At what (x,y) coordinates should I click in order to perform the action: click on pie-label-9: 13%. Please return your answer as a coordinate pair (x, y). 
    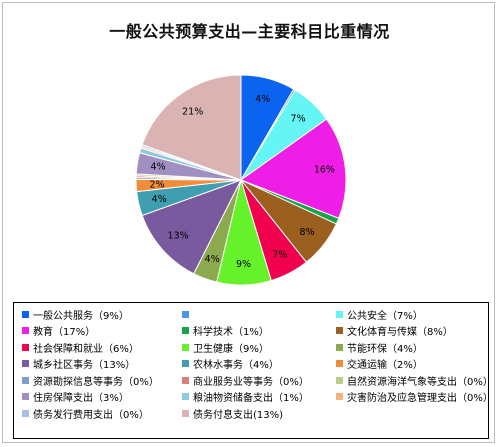
    Looking at the image, I should click on (178, 236).